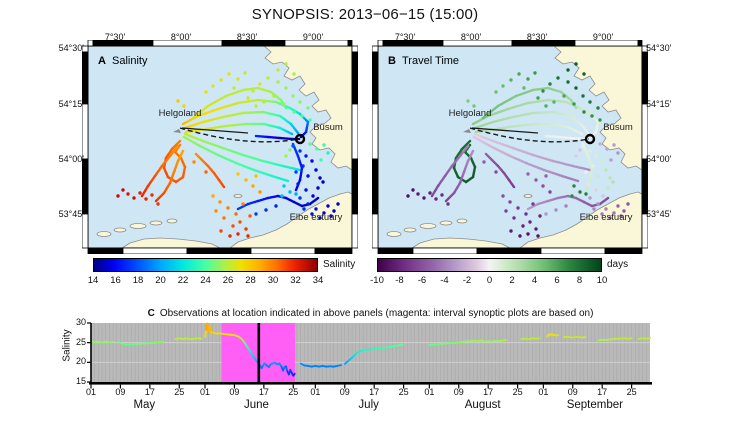 This screenshot has height=429, width=730. I want to click on lat-tick-label-right: 54°00', so click(659, 159).